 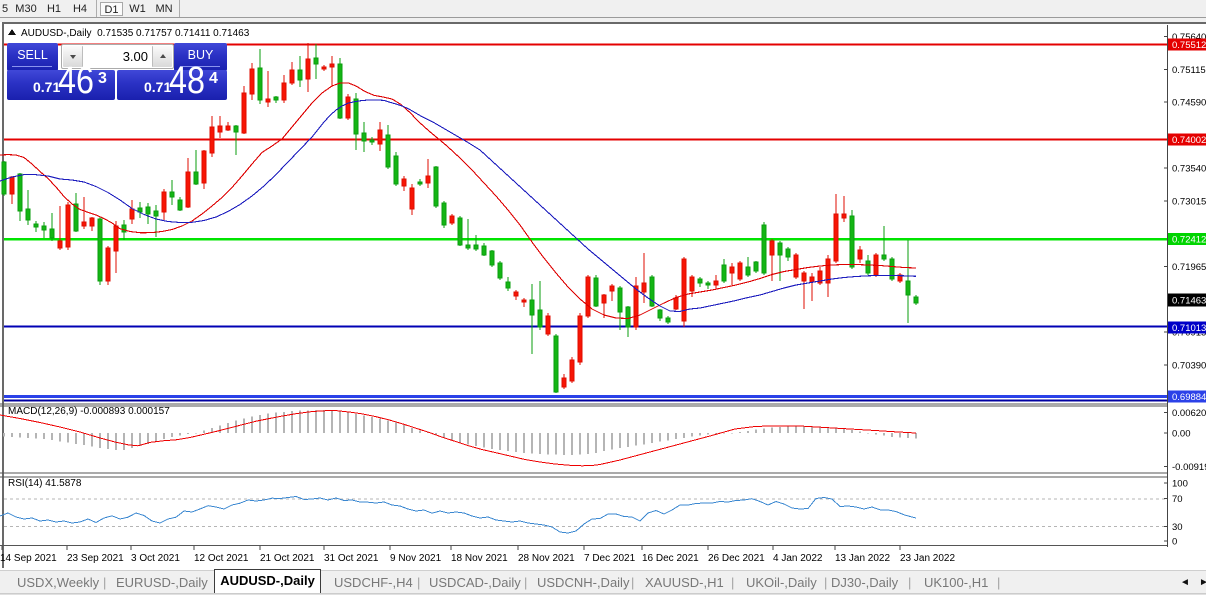 What do you see at coordinates (1174, 542) in the screenshot?
I see `svg-text: 0` at bounding box center [1174, 542].